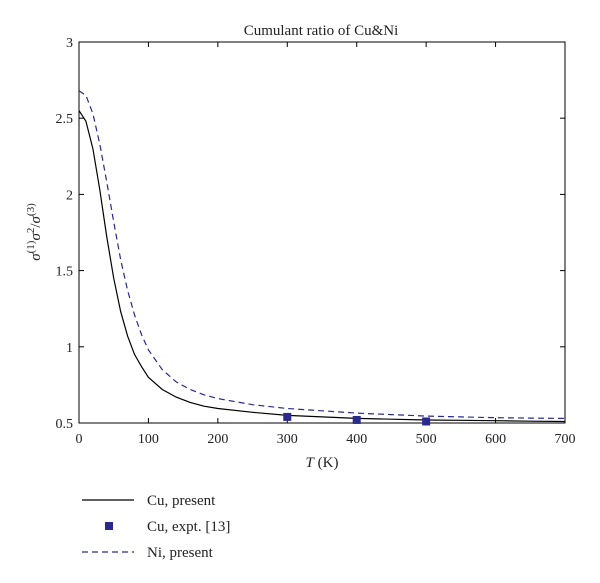 The width and height of the screenshot is (600, 583). I want to click on x-tick-label: 700, so click(565, 439).